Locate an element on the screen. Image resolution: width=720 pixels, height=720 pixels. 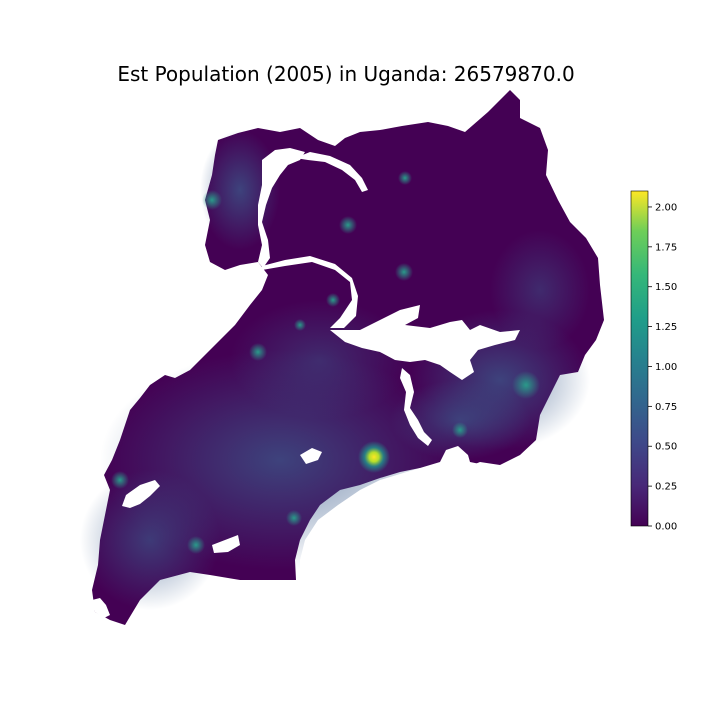
colorbar-tick-label: 0.50 is located at coordinates (666, 447).